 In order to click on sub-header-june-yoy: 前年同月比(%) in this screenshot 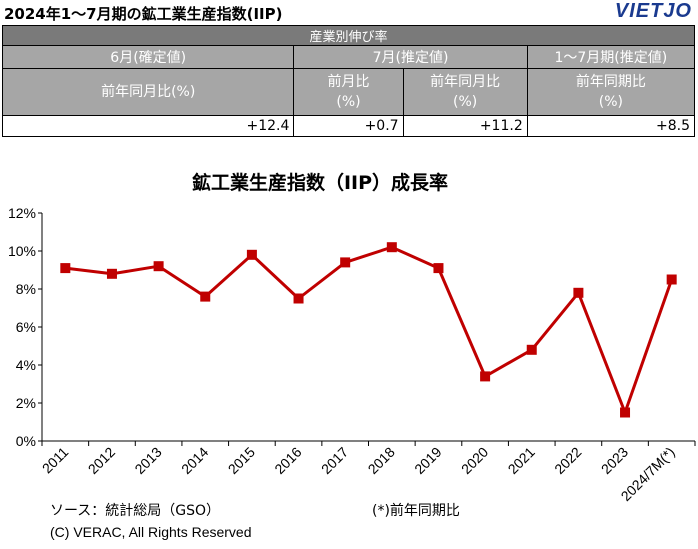, I will do `click(148, 92)`.